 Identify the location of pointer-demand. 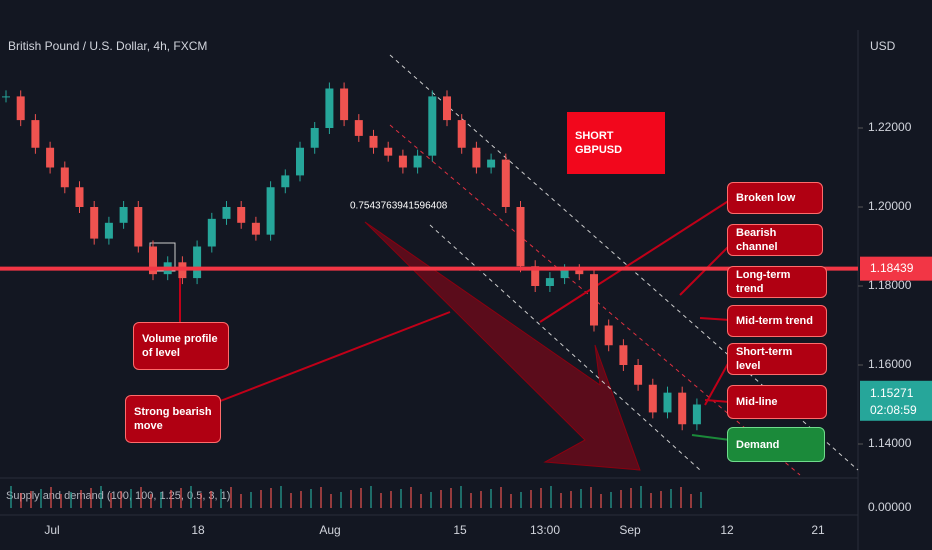
(711, 437).